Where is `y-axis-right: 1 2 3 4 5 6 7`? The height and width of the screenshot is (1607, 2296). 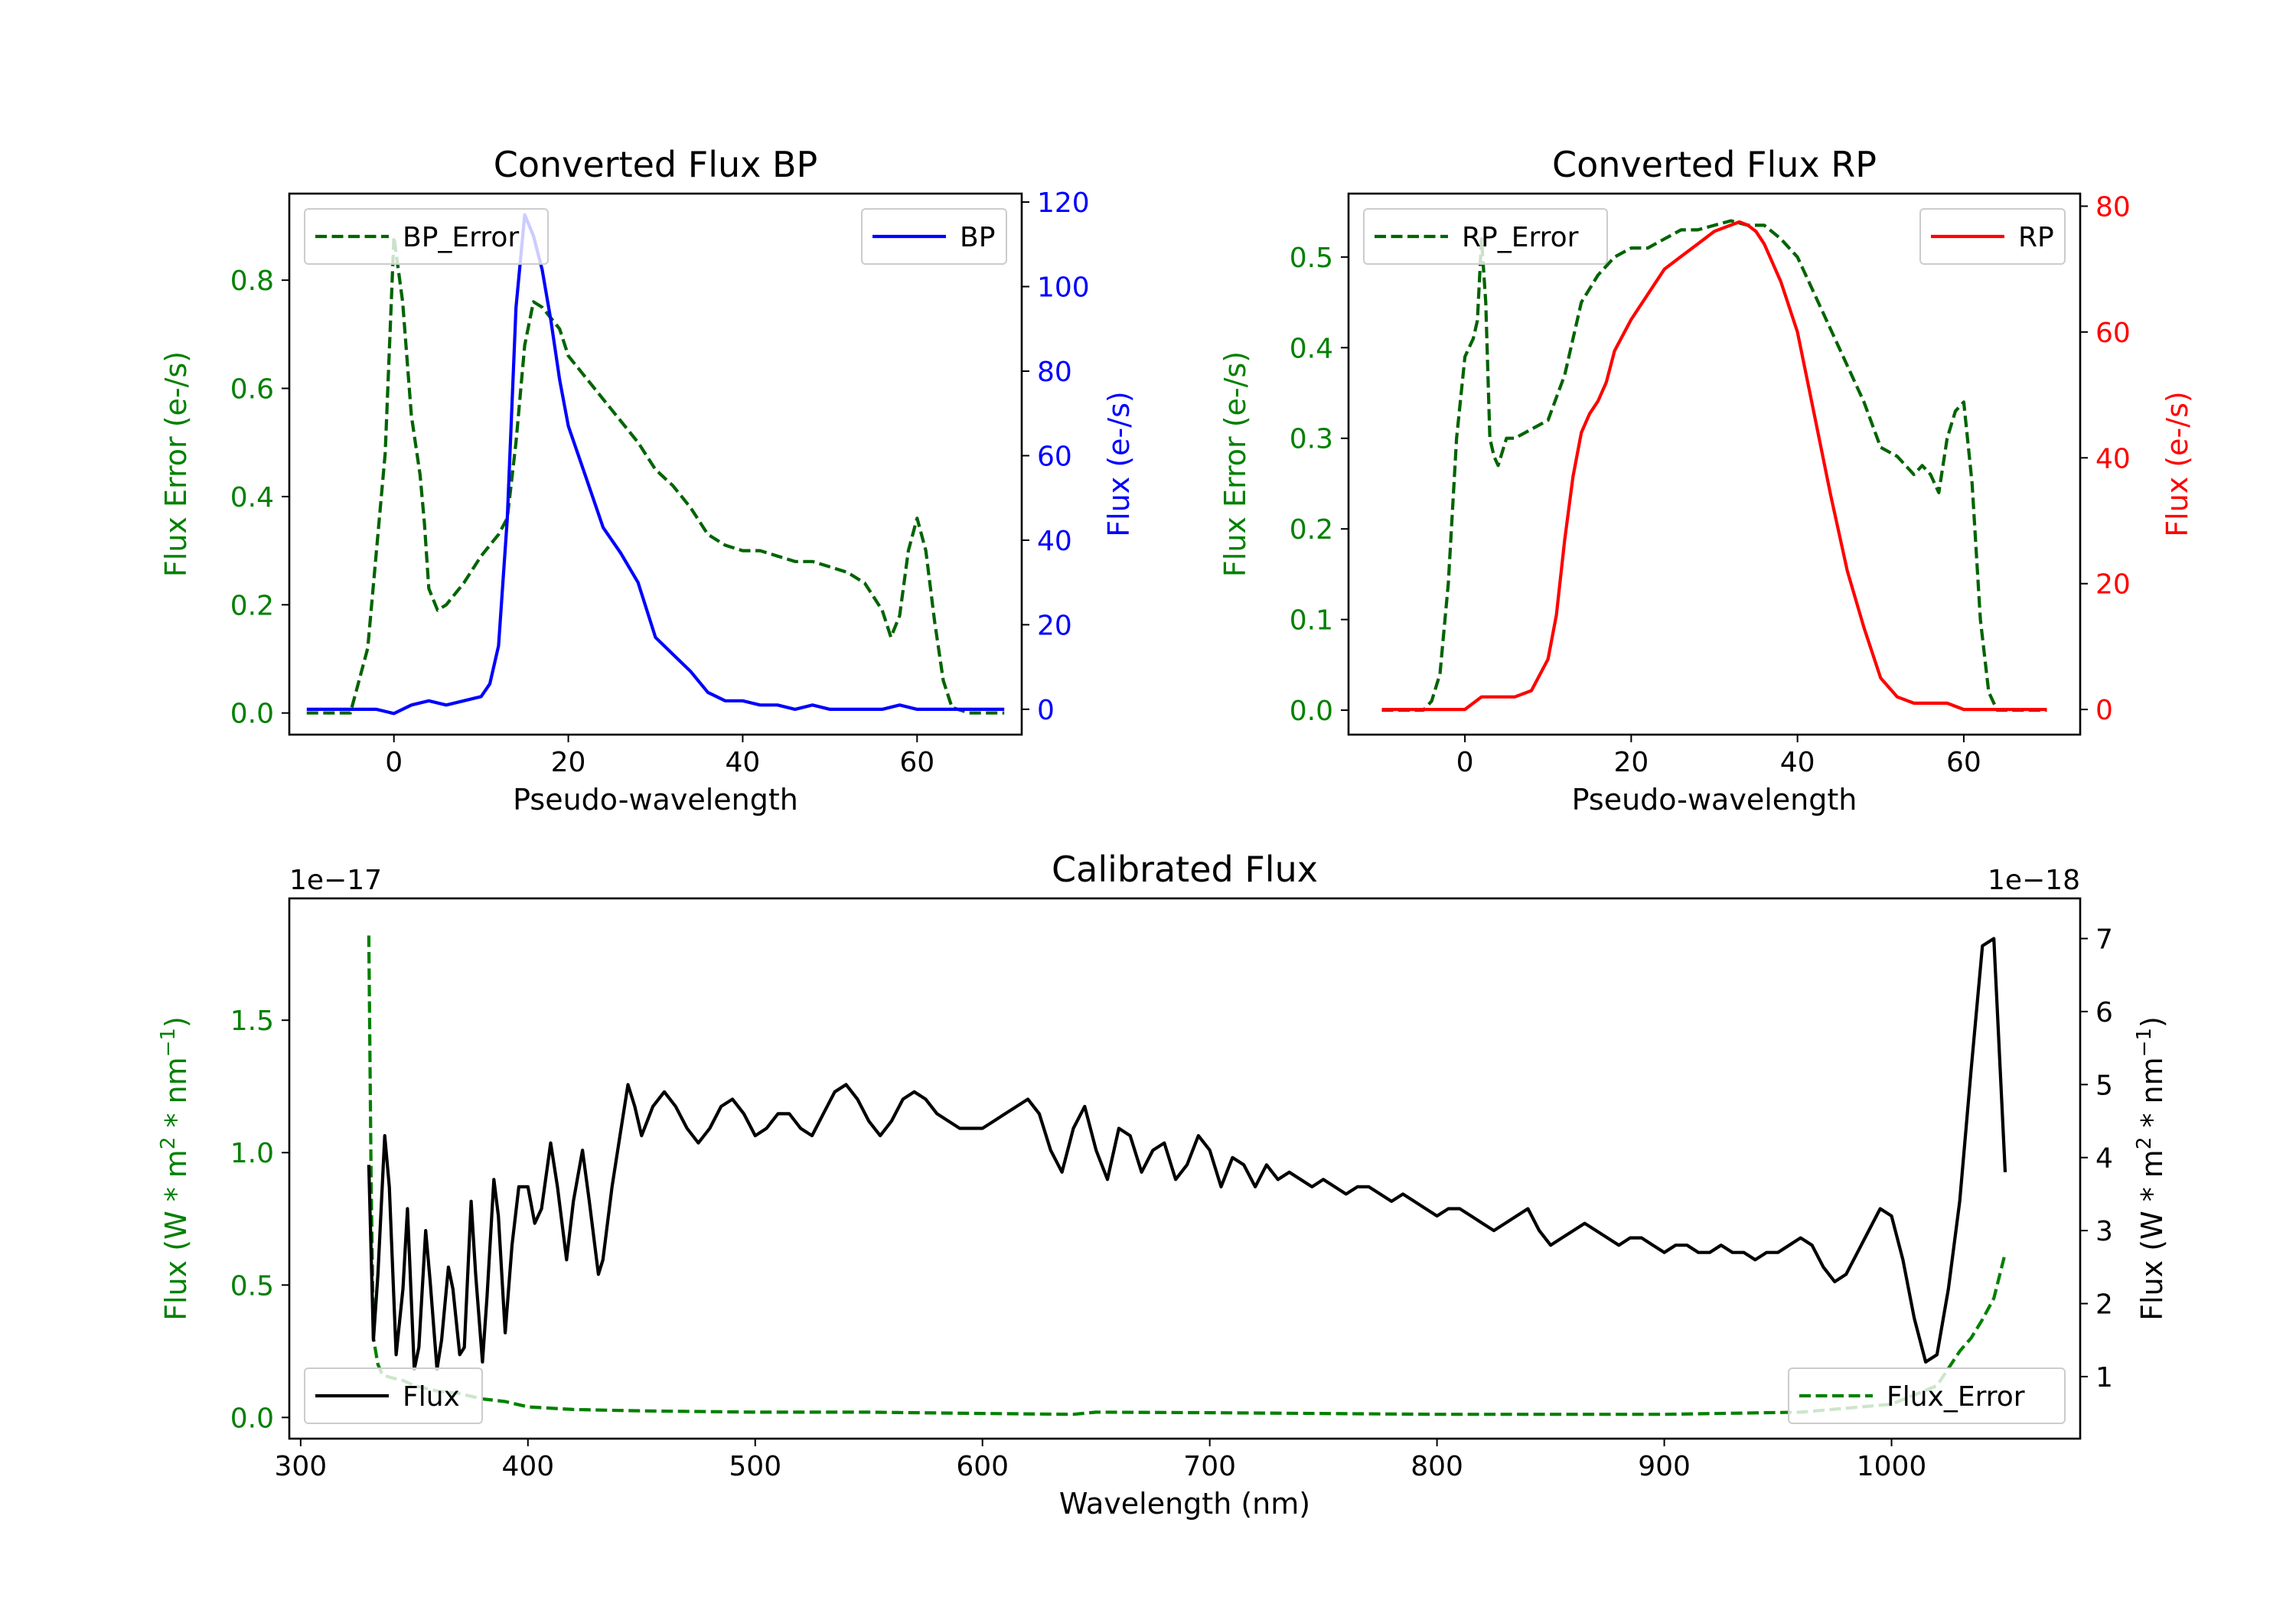 y-axis-right: 1 2 3 4 5 6 7 is located at coordinates (2096, 1158).